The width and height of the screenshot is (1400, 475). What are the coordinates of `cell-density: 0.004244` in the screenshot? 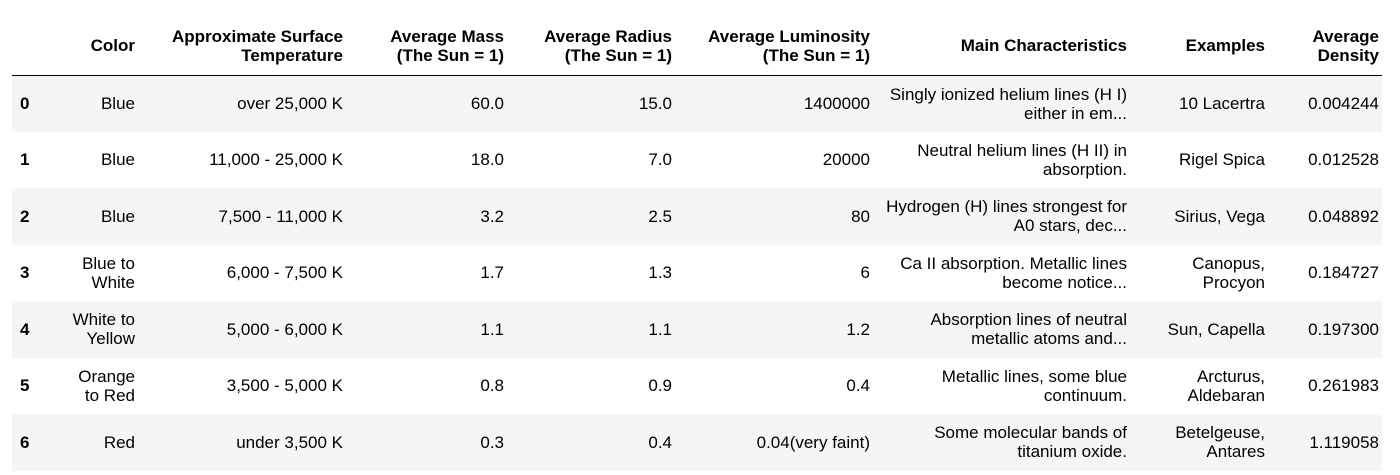 It's located at (1343, 103).